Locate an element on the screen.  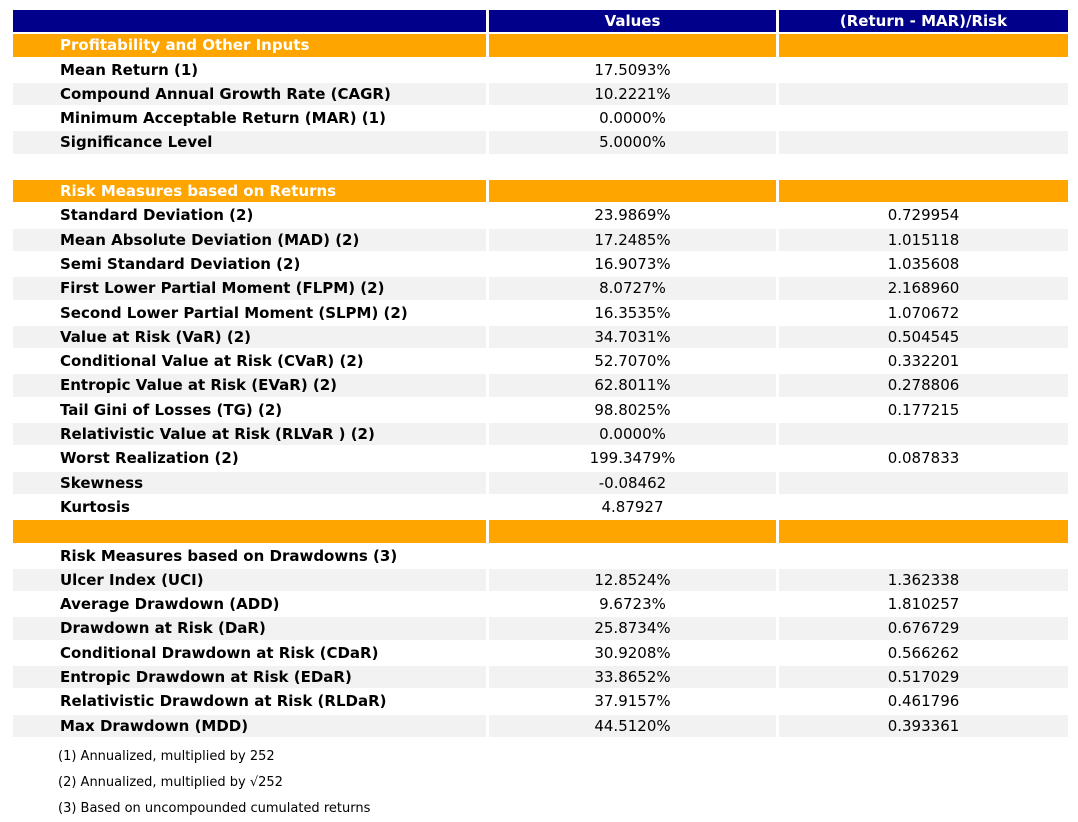
metric-value: 10.2221% is located at coordinates (632, 94).